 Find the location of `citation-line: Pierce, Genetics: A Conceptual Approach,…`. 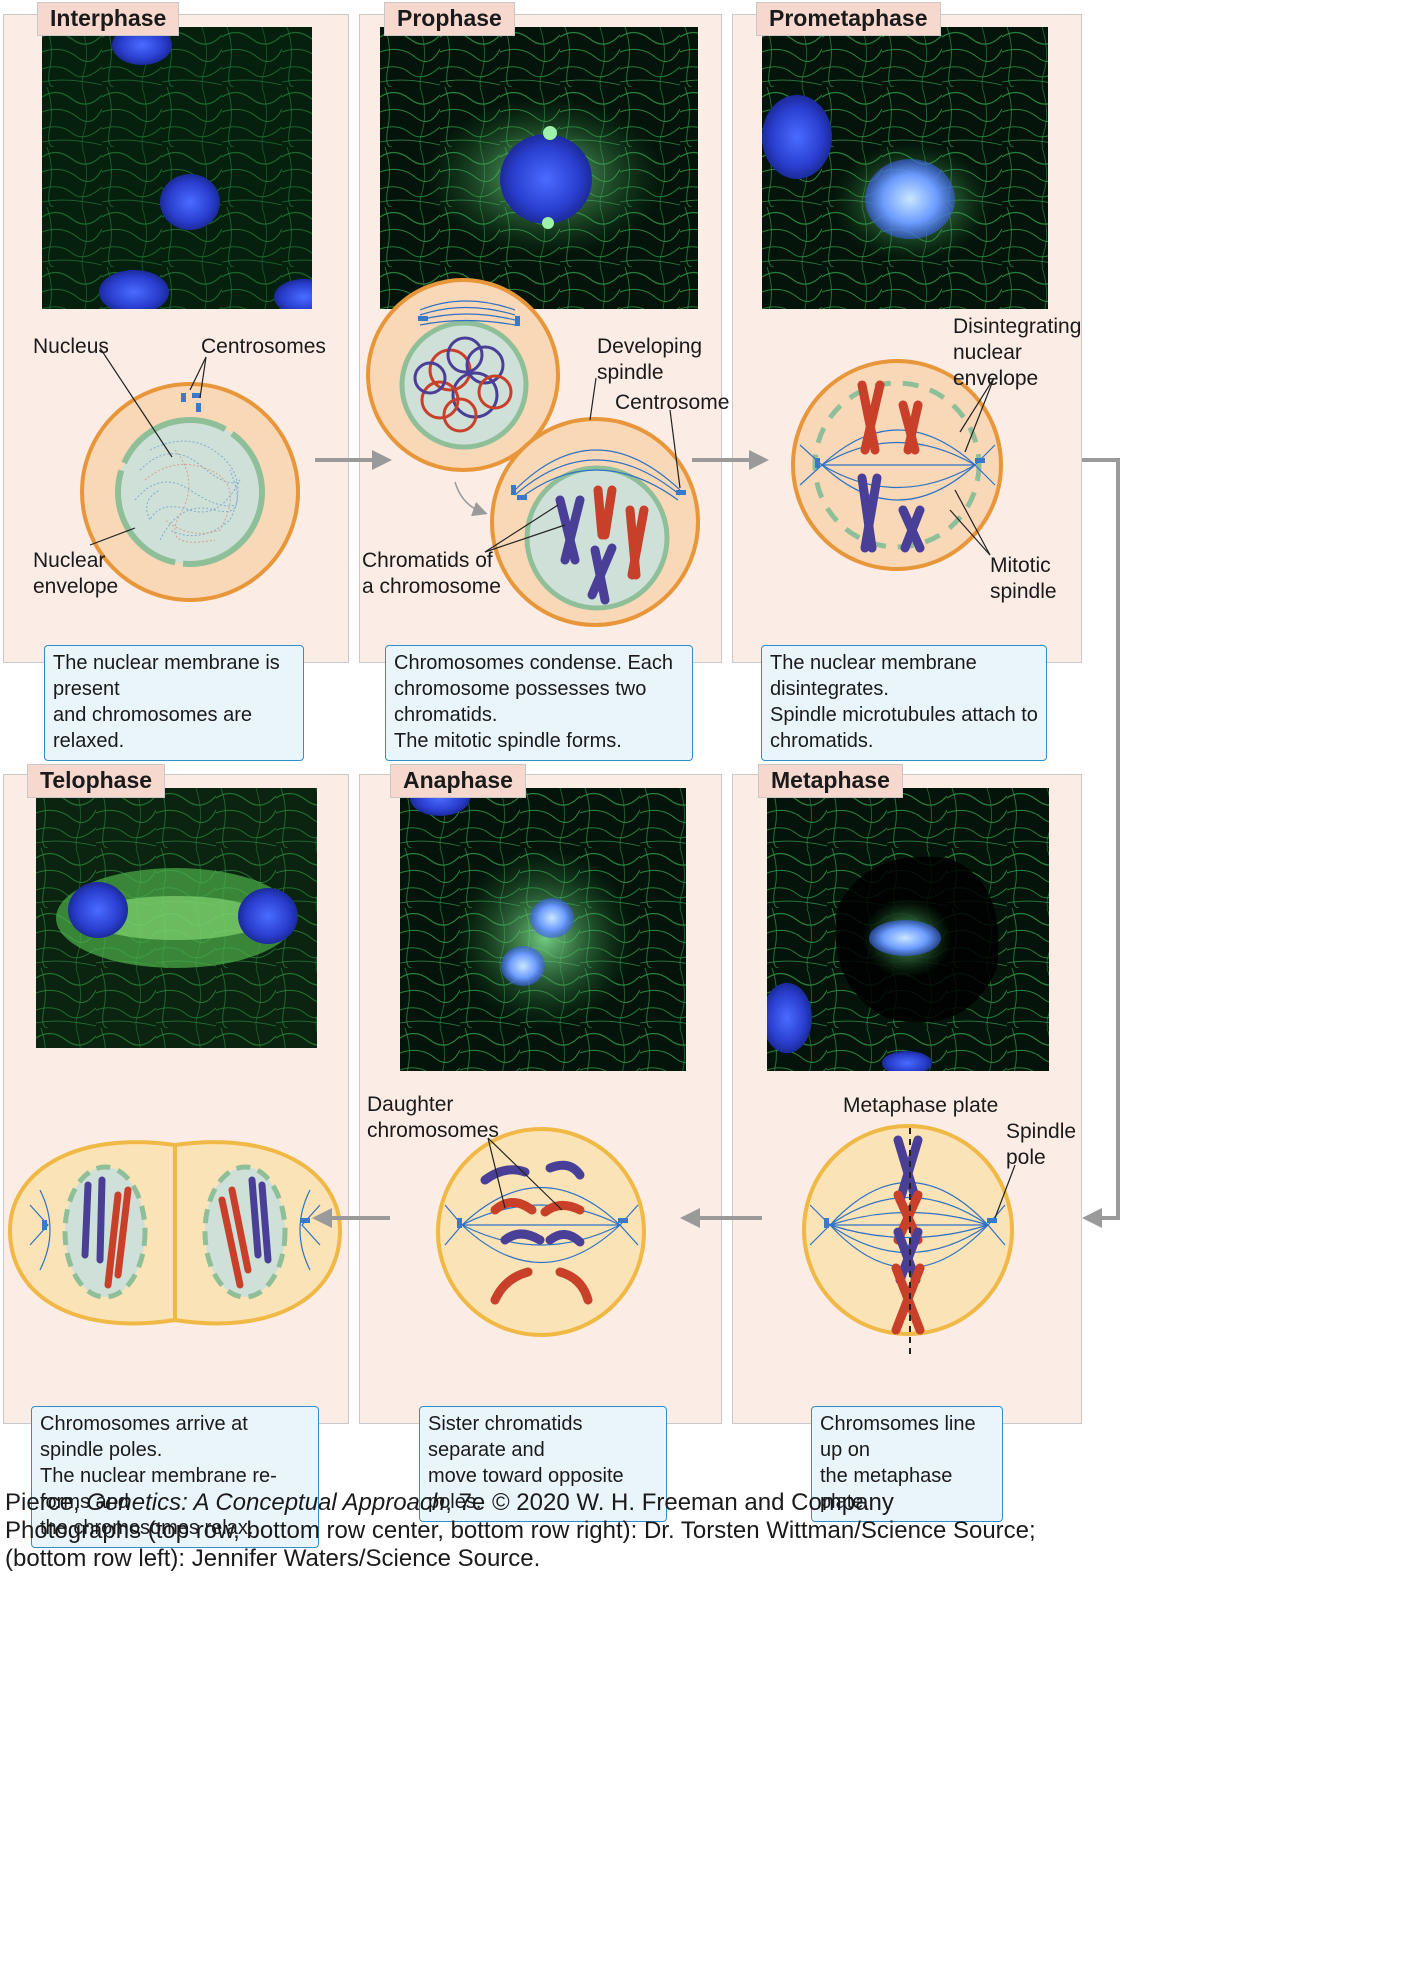

citation-line: Pierce, Genetics: A Conceptual Approach,… is located at coordinates (449, 1502).